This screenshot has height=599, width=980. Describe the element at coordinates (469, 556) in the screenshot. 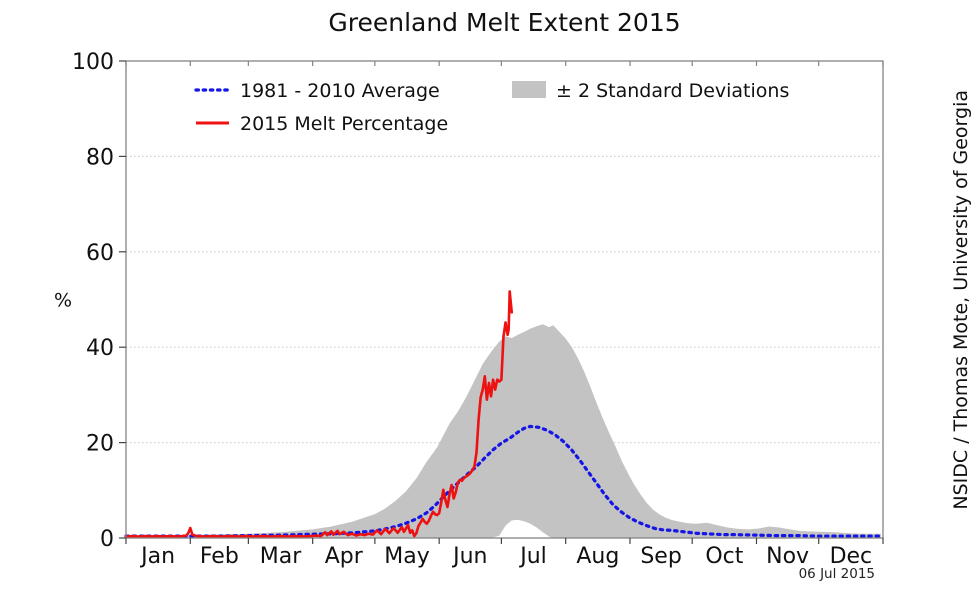

I see `month-label: Jun` at that location.